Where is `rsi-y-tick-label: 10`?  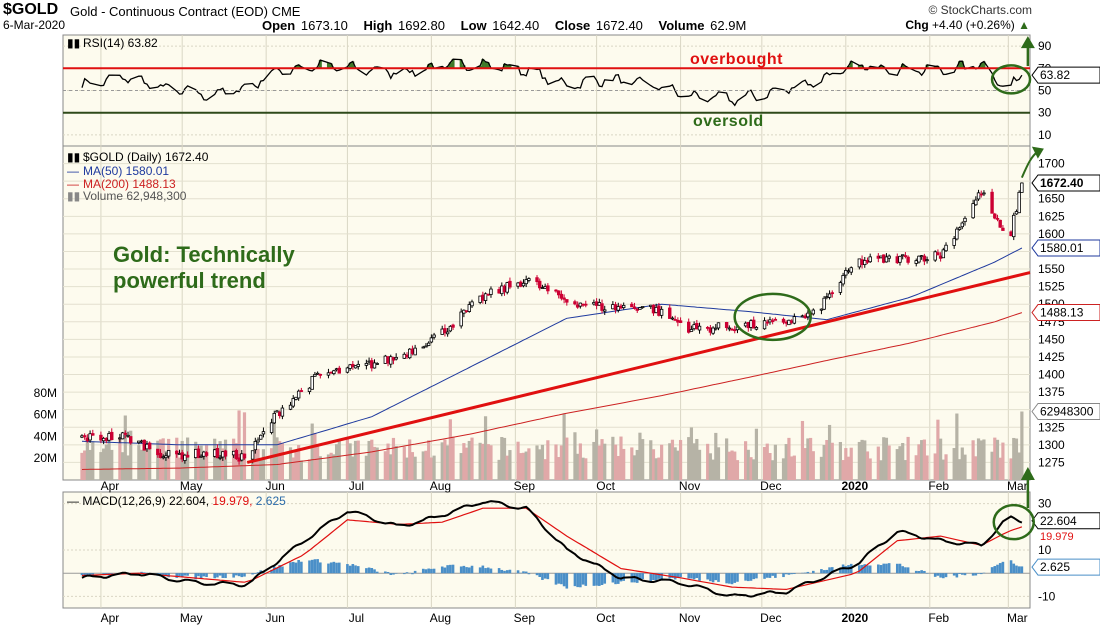 rsi-y-tick-label: 10 is located at coordinates (1045, 135).